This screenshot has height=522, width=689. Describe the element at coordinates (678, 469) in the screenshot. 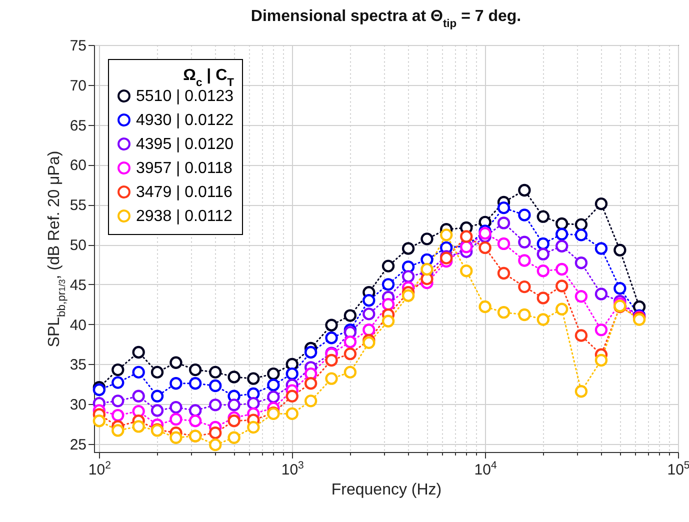

I see `x-tick-label: 10$^{5}$` at that location.